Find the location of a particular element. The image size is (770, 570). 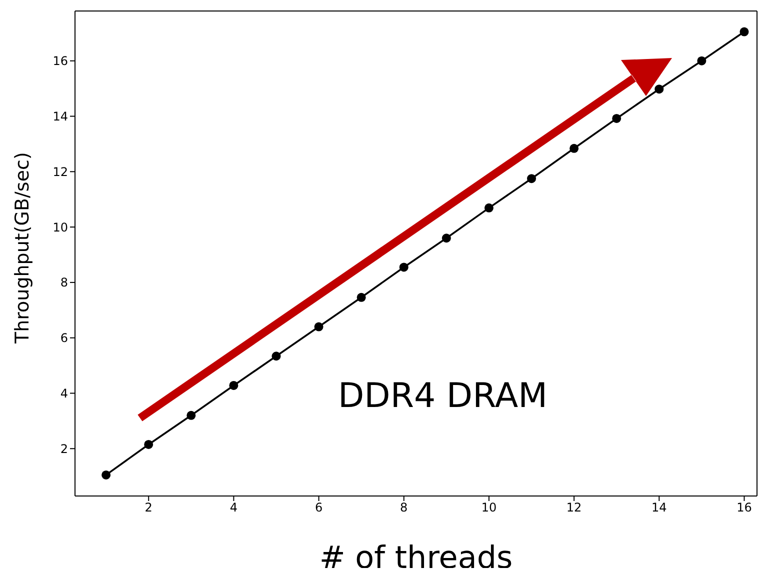

x-tick-label: 12 is located at coordinates (574, 507).